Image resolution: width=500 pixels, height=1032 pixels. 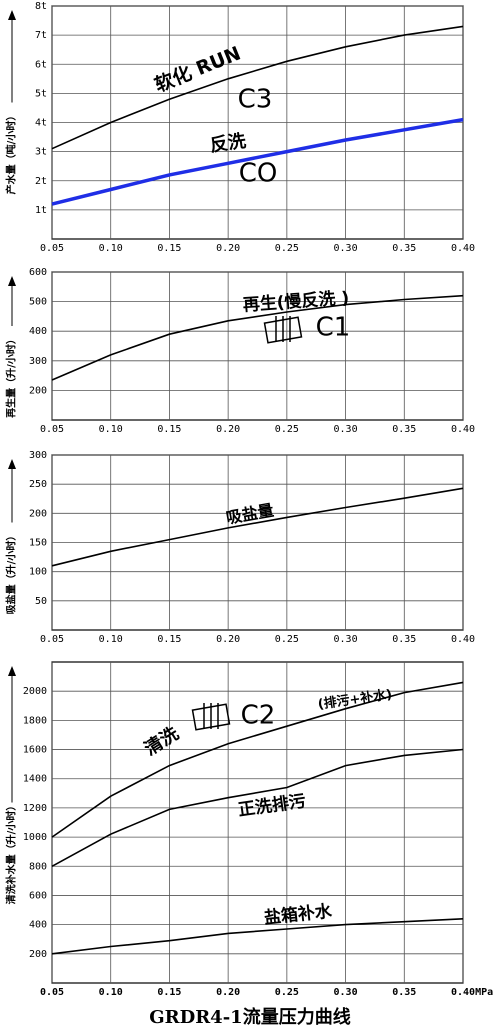 I want to click on y-axis-label: 清洗补水量（升/小时）, so click(x=11, y=853).